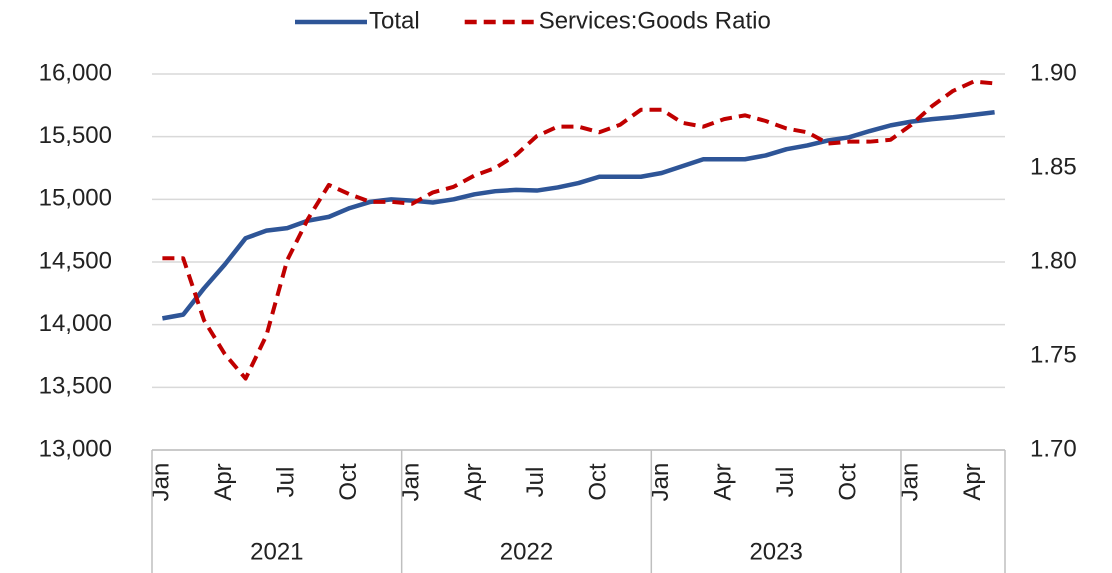 This screenshot has height=573, width=1112. Describe the element at coordinates (75, 198) in the screenshot. I see `y-tick-label: 15,000` at that location.